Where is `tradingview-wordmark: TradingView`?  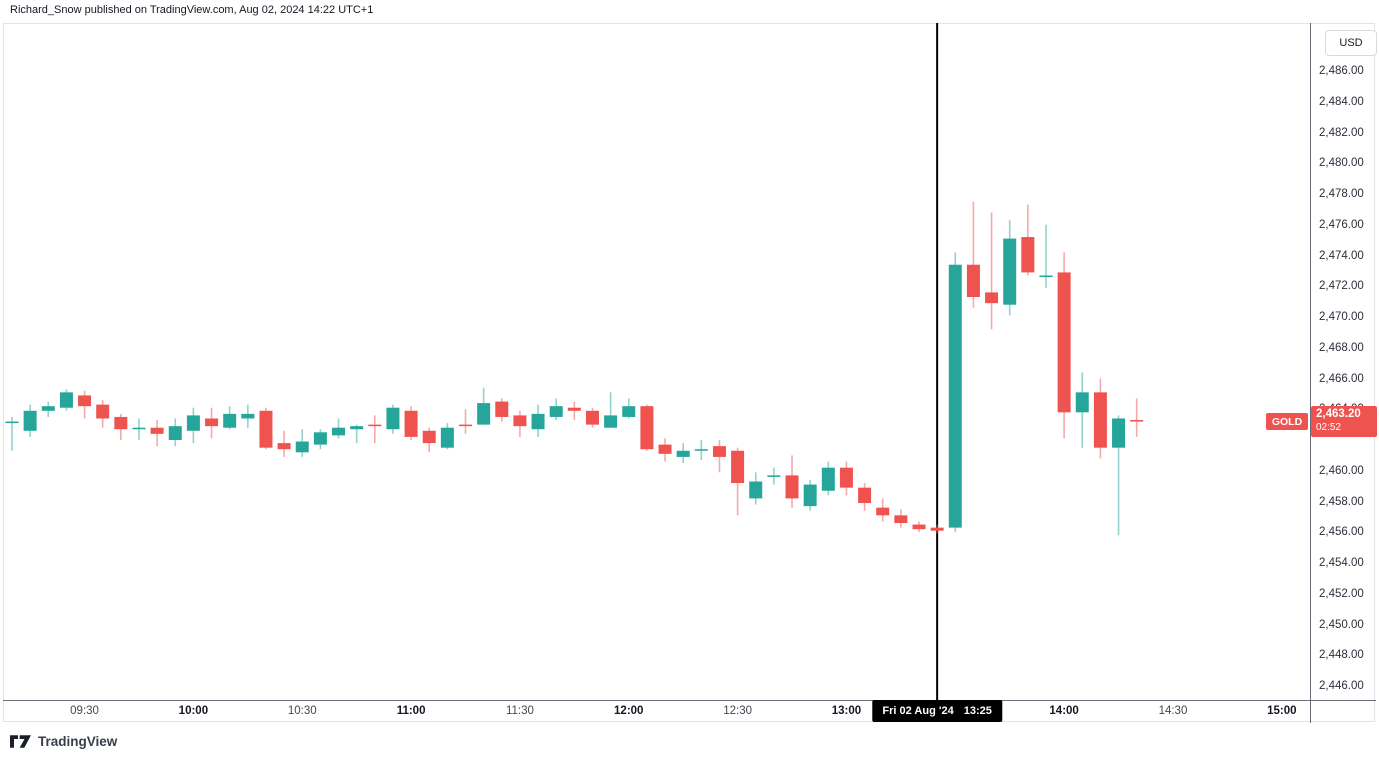
tradingview-wordmark: TradingView is located at coordinates (78, 741).